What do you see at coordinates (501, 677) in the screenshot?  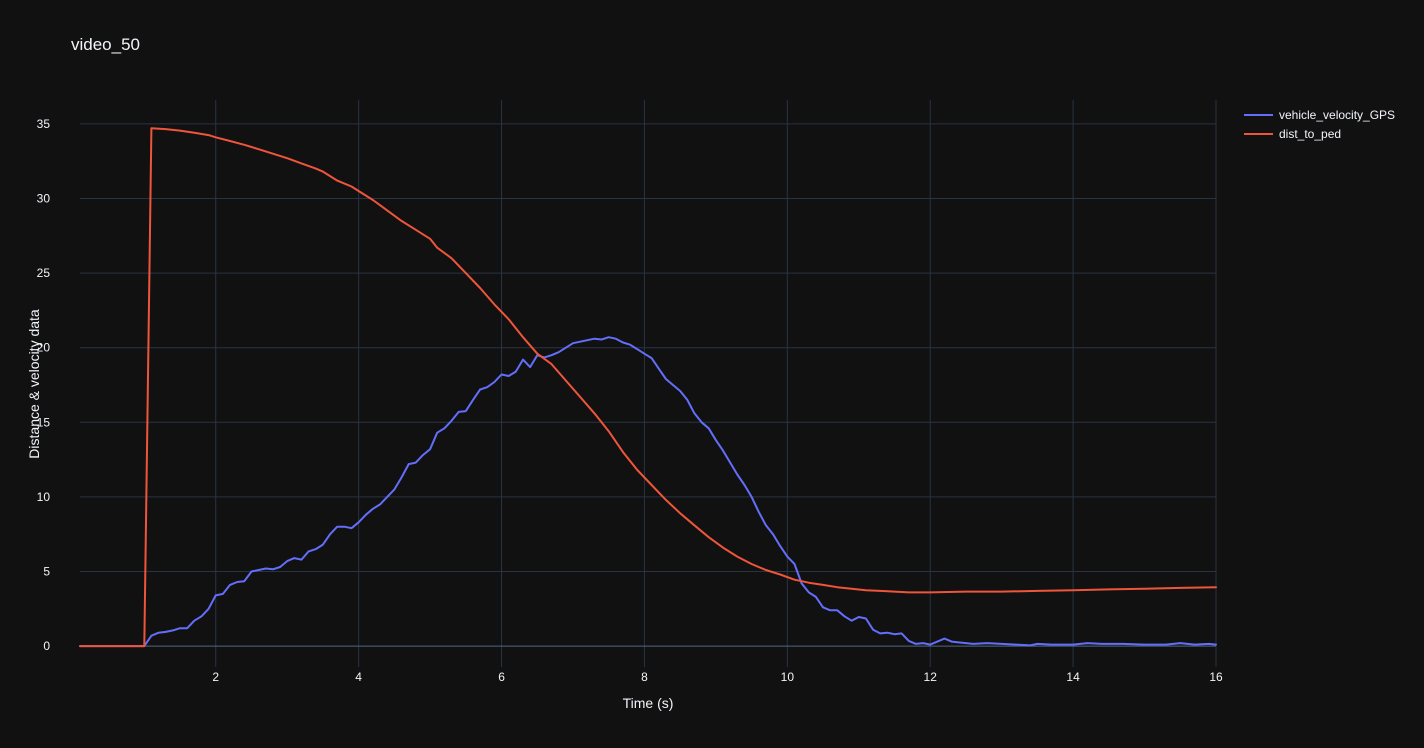 I see `x-tick-label: 6` at bounding box center [501, 677].